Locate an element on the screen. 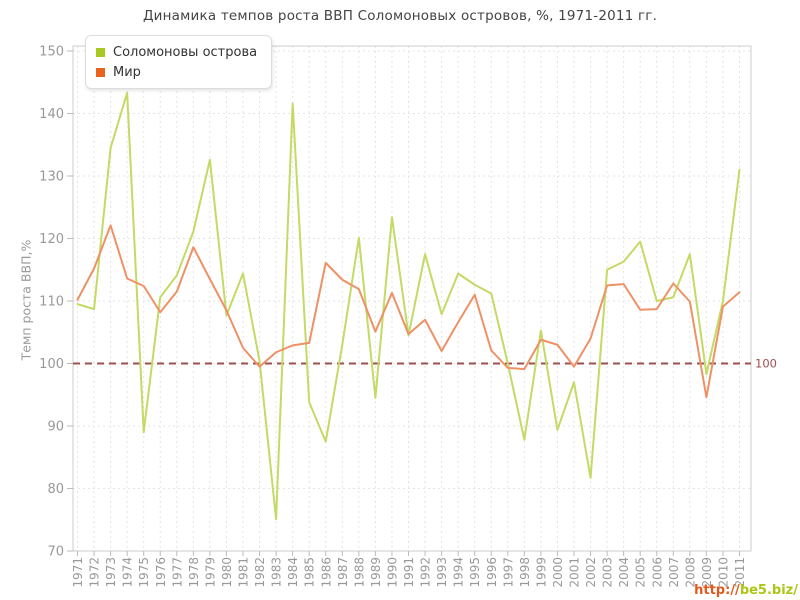 Image resolution: width=800 pixels, height=600 pixels. x-tick-label: 1971 is located at coordinates (78, 572).